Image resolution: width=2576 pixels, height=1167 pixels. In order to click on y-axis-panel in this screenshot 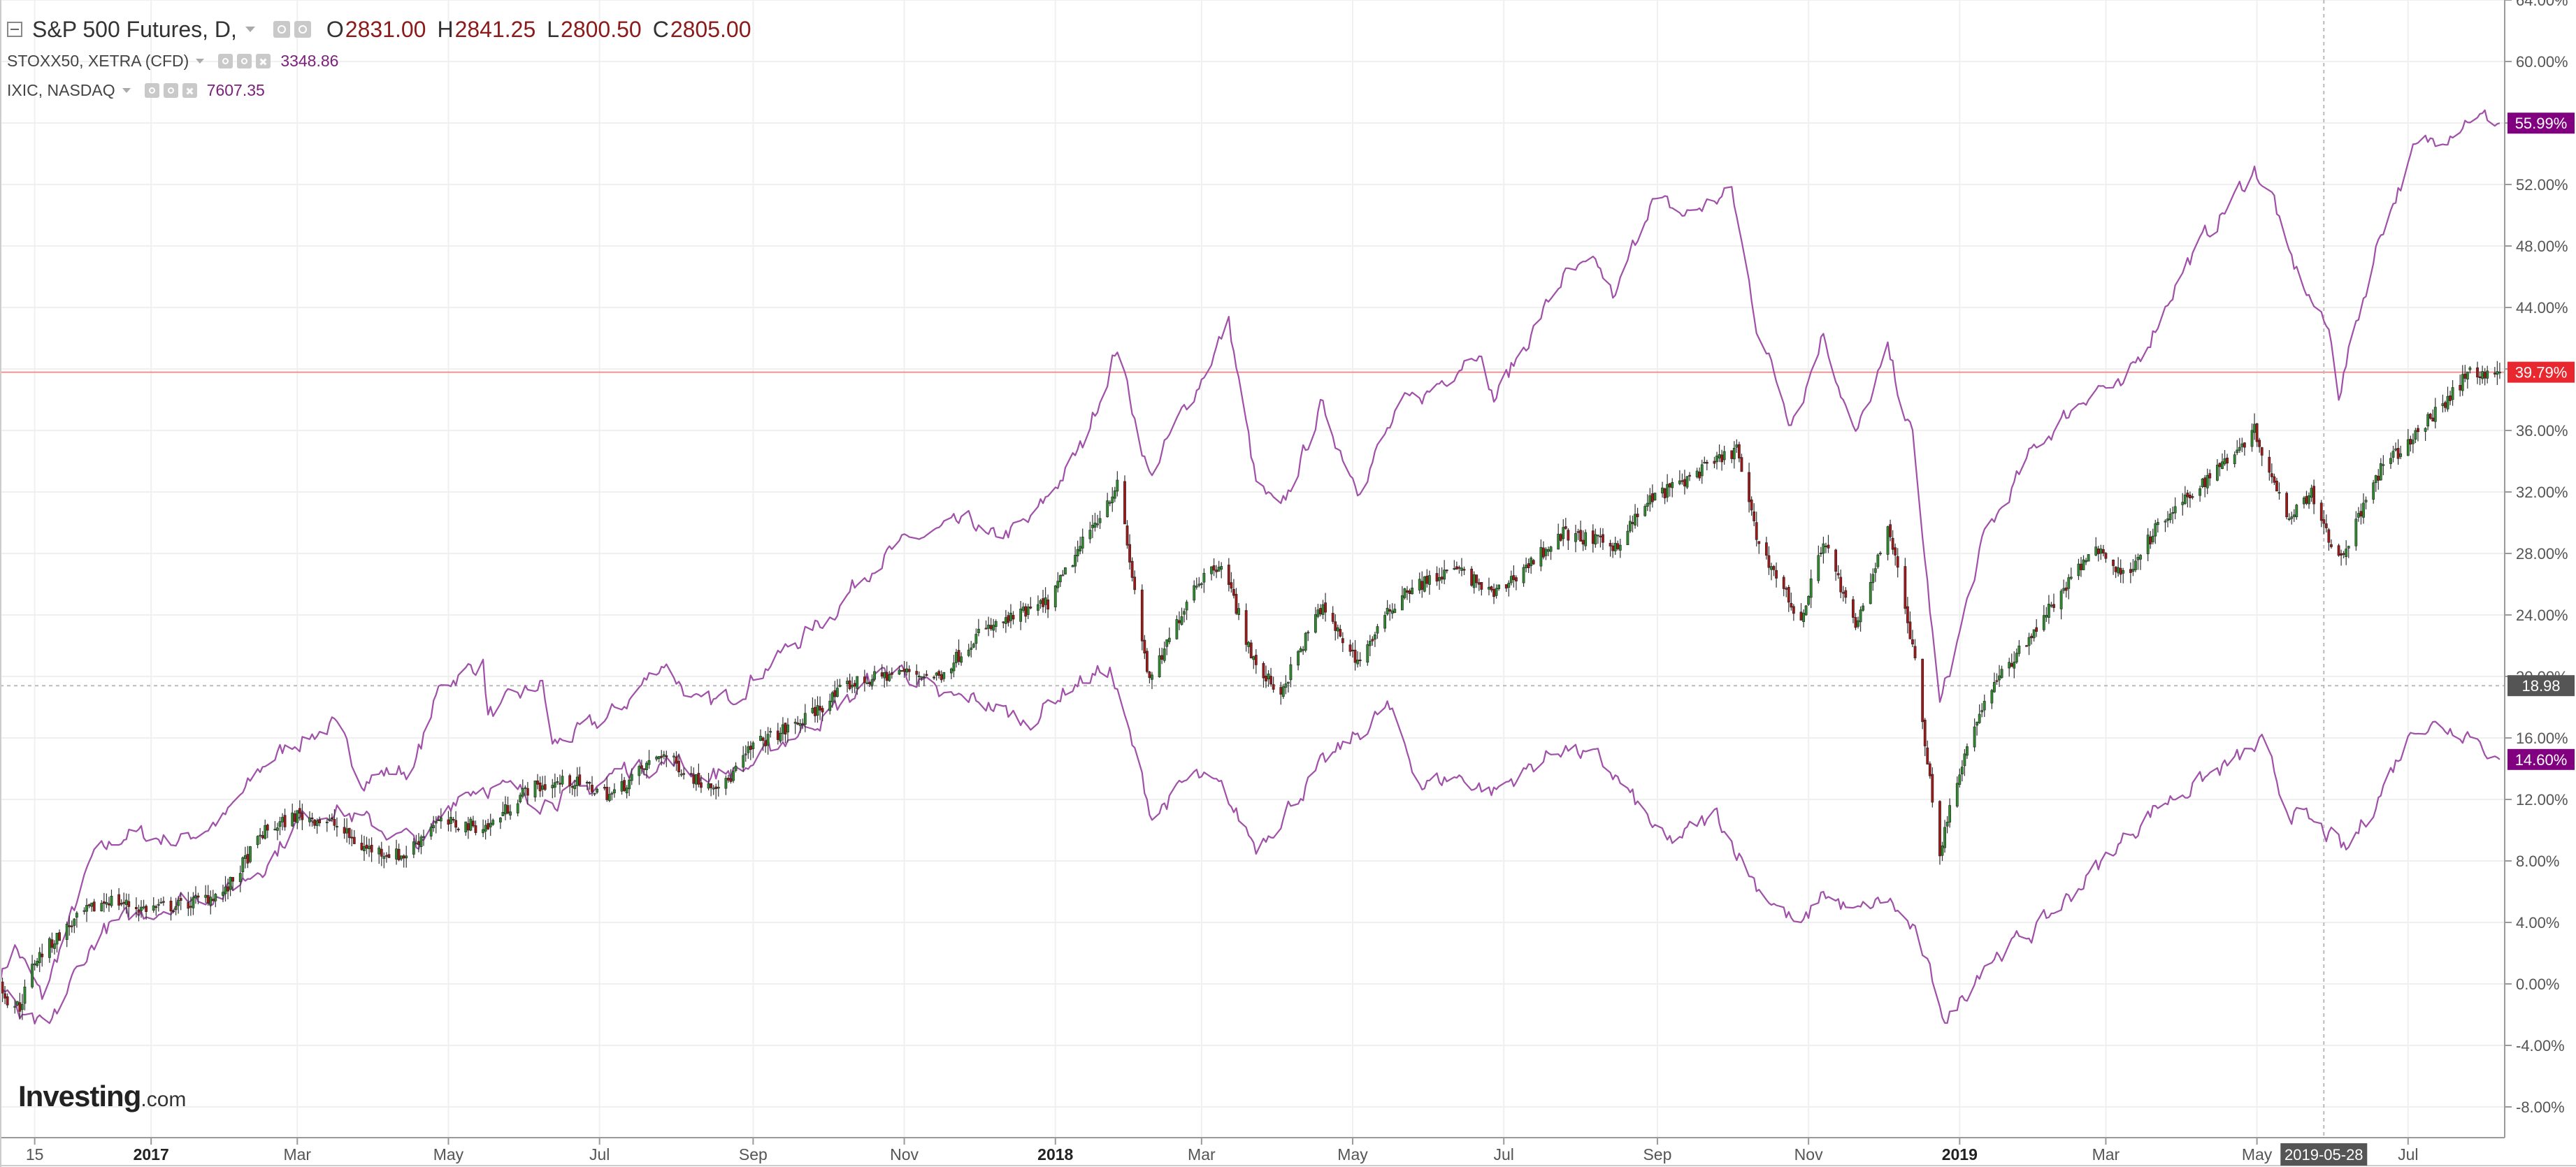, I will do `click(2540, 583)`.